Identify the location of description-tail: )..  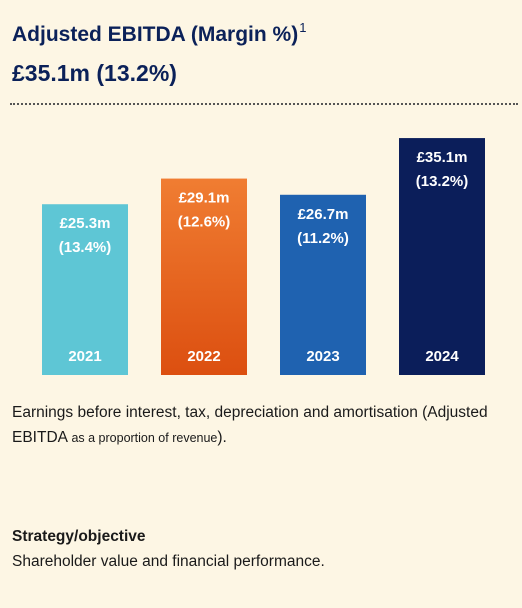
(222, 437).